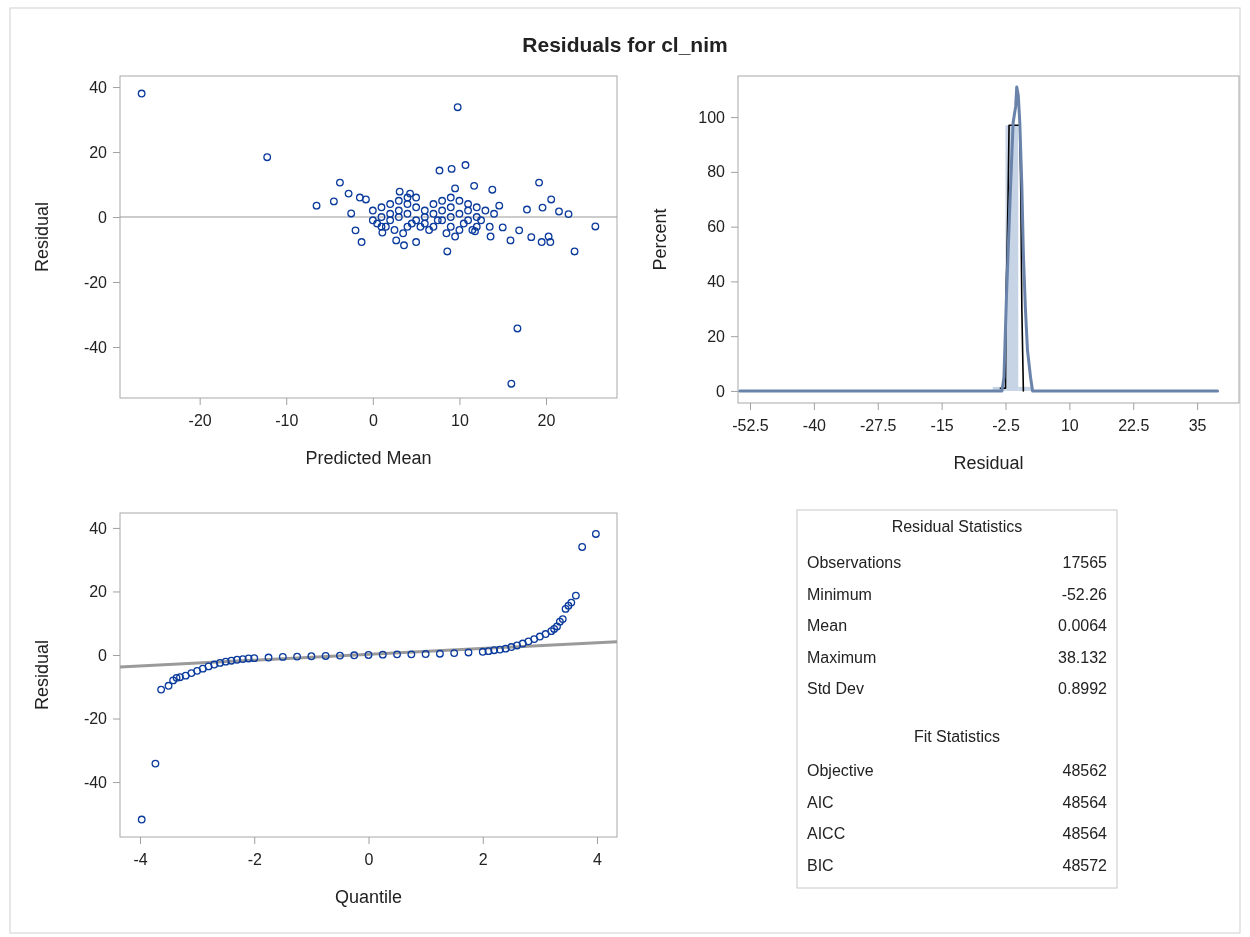  Describe the element at coordinates (254, 860) in the screenshot. I see `x-tick-label: -2` at that location.